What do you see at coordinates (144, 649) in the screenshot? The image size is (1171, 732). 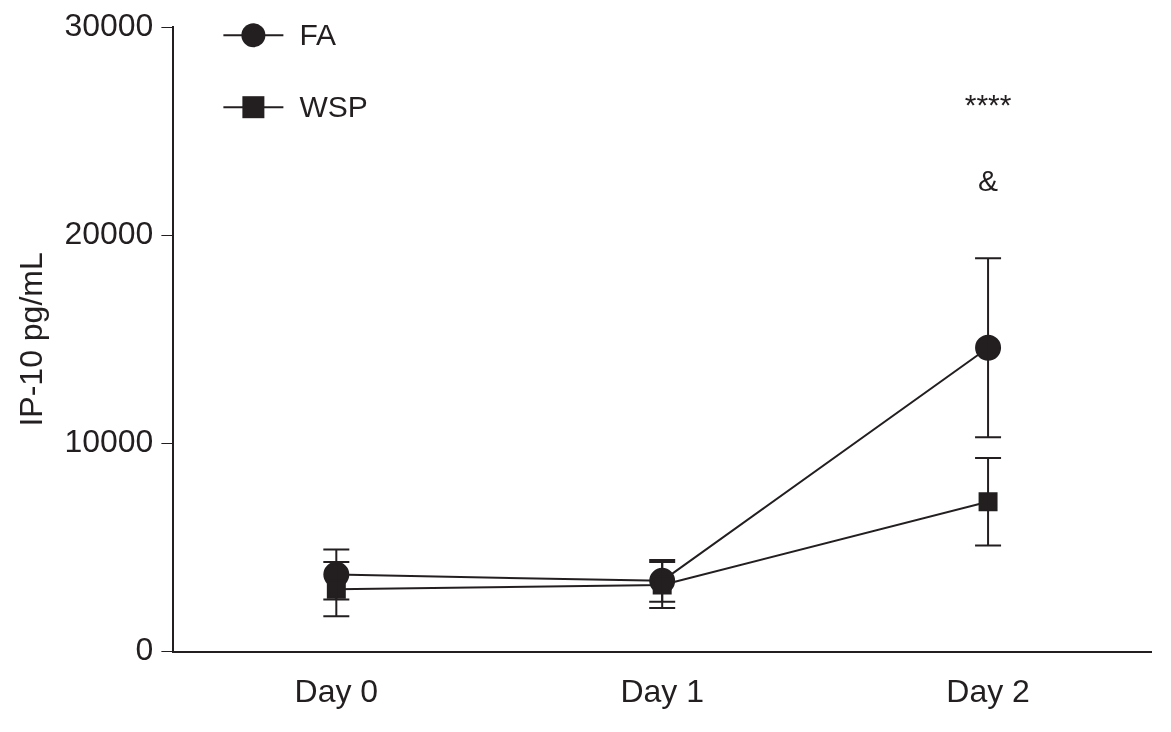 I see `y-tick-label: 0` at bounding box center [144, 649].